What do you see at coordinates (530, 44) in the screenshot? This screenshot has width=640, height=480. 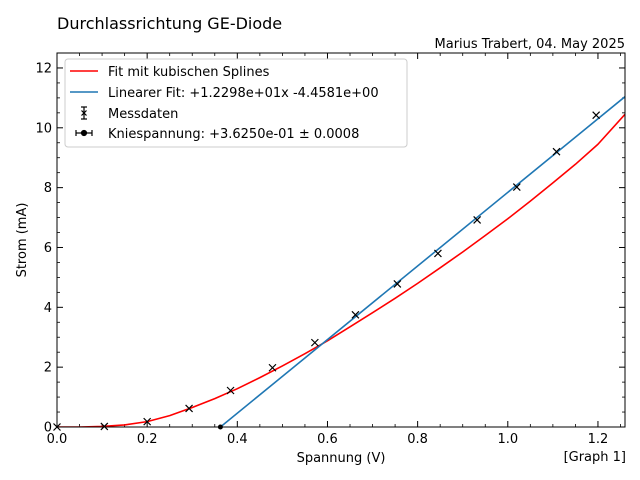 I see `chart-subtitle: Marius Trabert, 04. May 2025` at bounding box center [530, 44].